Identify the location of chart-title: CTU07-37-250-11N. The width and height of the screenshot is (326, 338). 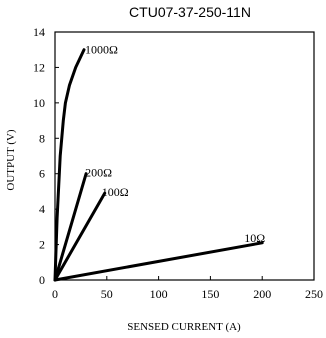
(190, 12).